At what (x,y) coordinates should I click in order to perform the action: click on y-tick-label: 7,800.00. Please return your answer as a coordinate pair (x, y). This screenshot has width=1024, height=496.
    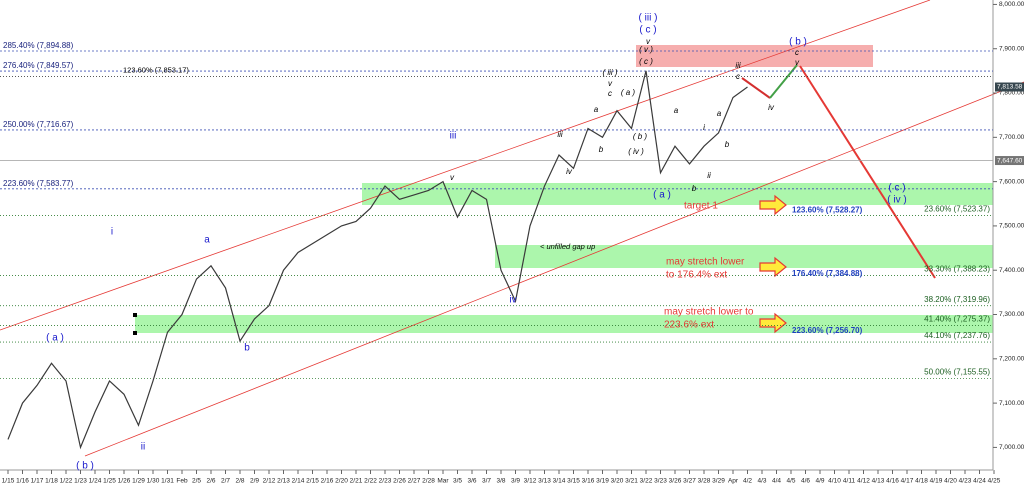
    Looking at the image, I should click on (1011, 93).